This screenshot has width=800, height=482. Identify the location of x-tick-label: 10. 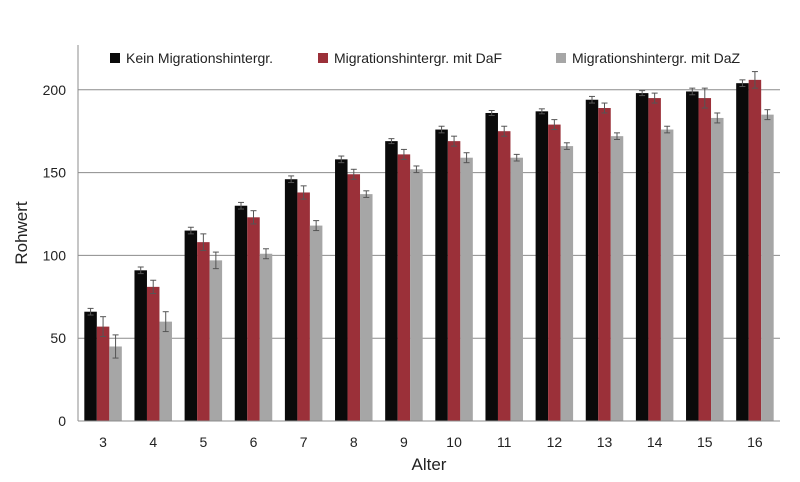
(454, 442).